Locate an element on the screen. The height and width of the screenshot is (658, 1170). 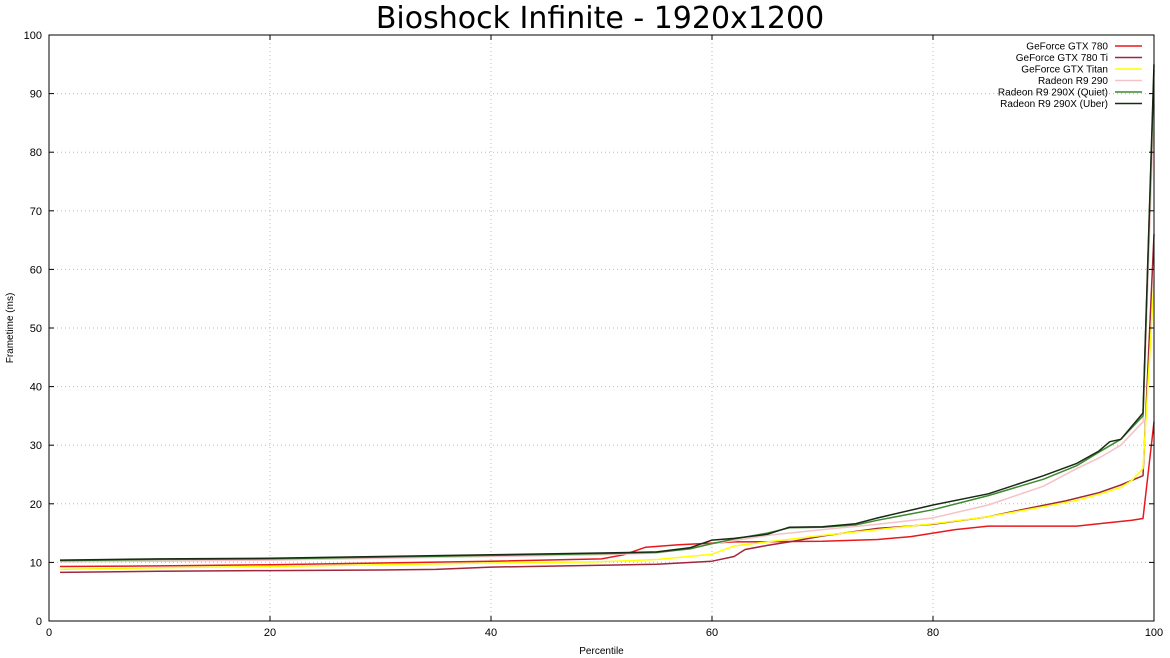
x-axis-label: Percentile is located at coordinates (601, 651).